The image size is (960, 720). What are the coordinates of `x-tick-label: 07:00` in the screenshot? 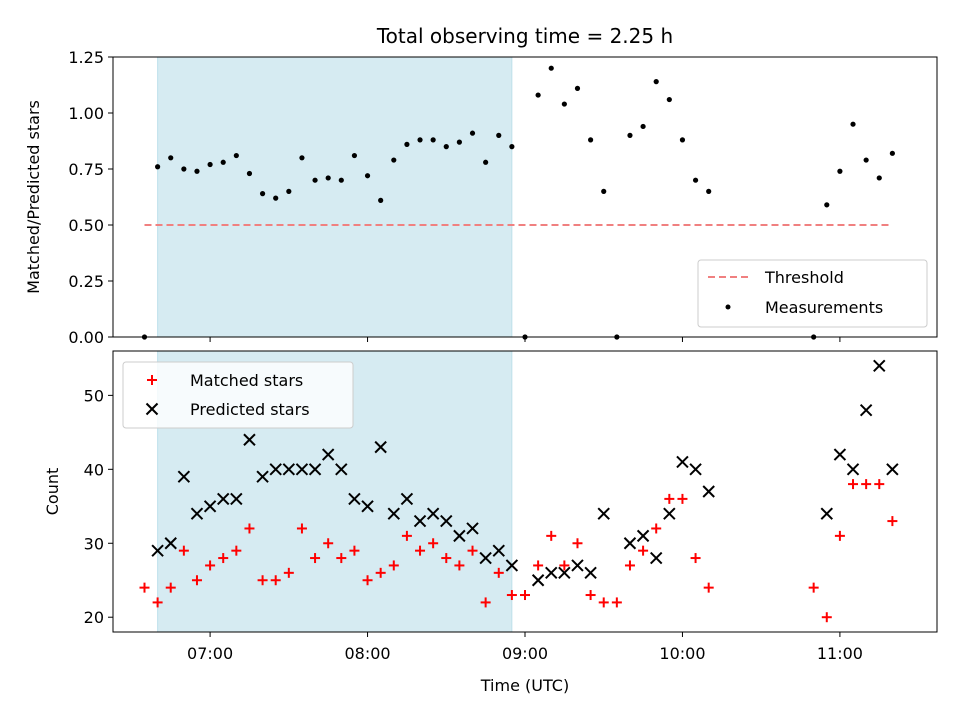 It's located at (210, 653).